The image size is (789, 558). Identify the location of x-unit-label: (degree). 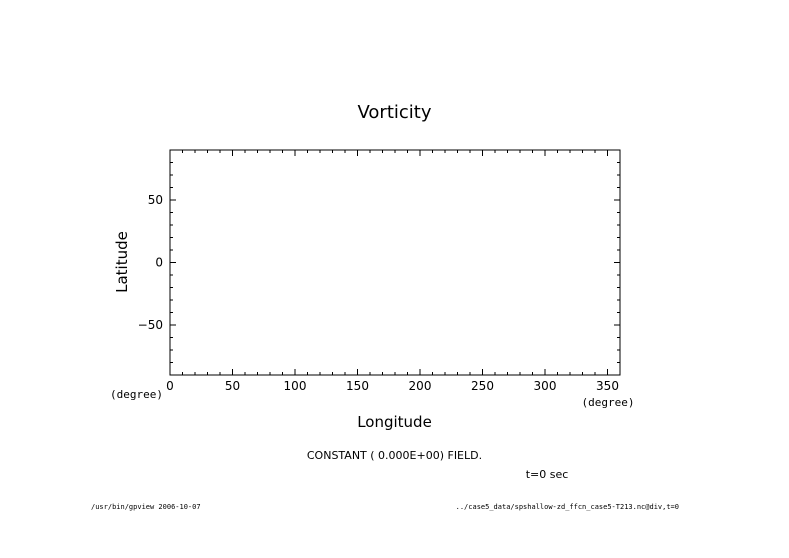
(608, 402).